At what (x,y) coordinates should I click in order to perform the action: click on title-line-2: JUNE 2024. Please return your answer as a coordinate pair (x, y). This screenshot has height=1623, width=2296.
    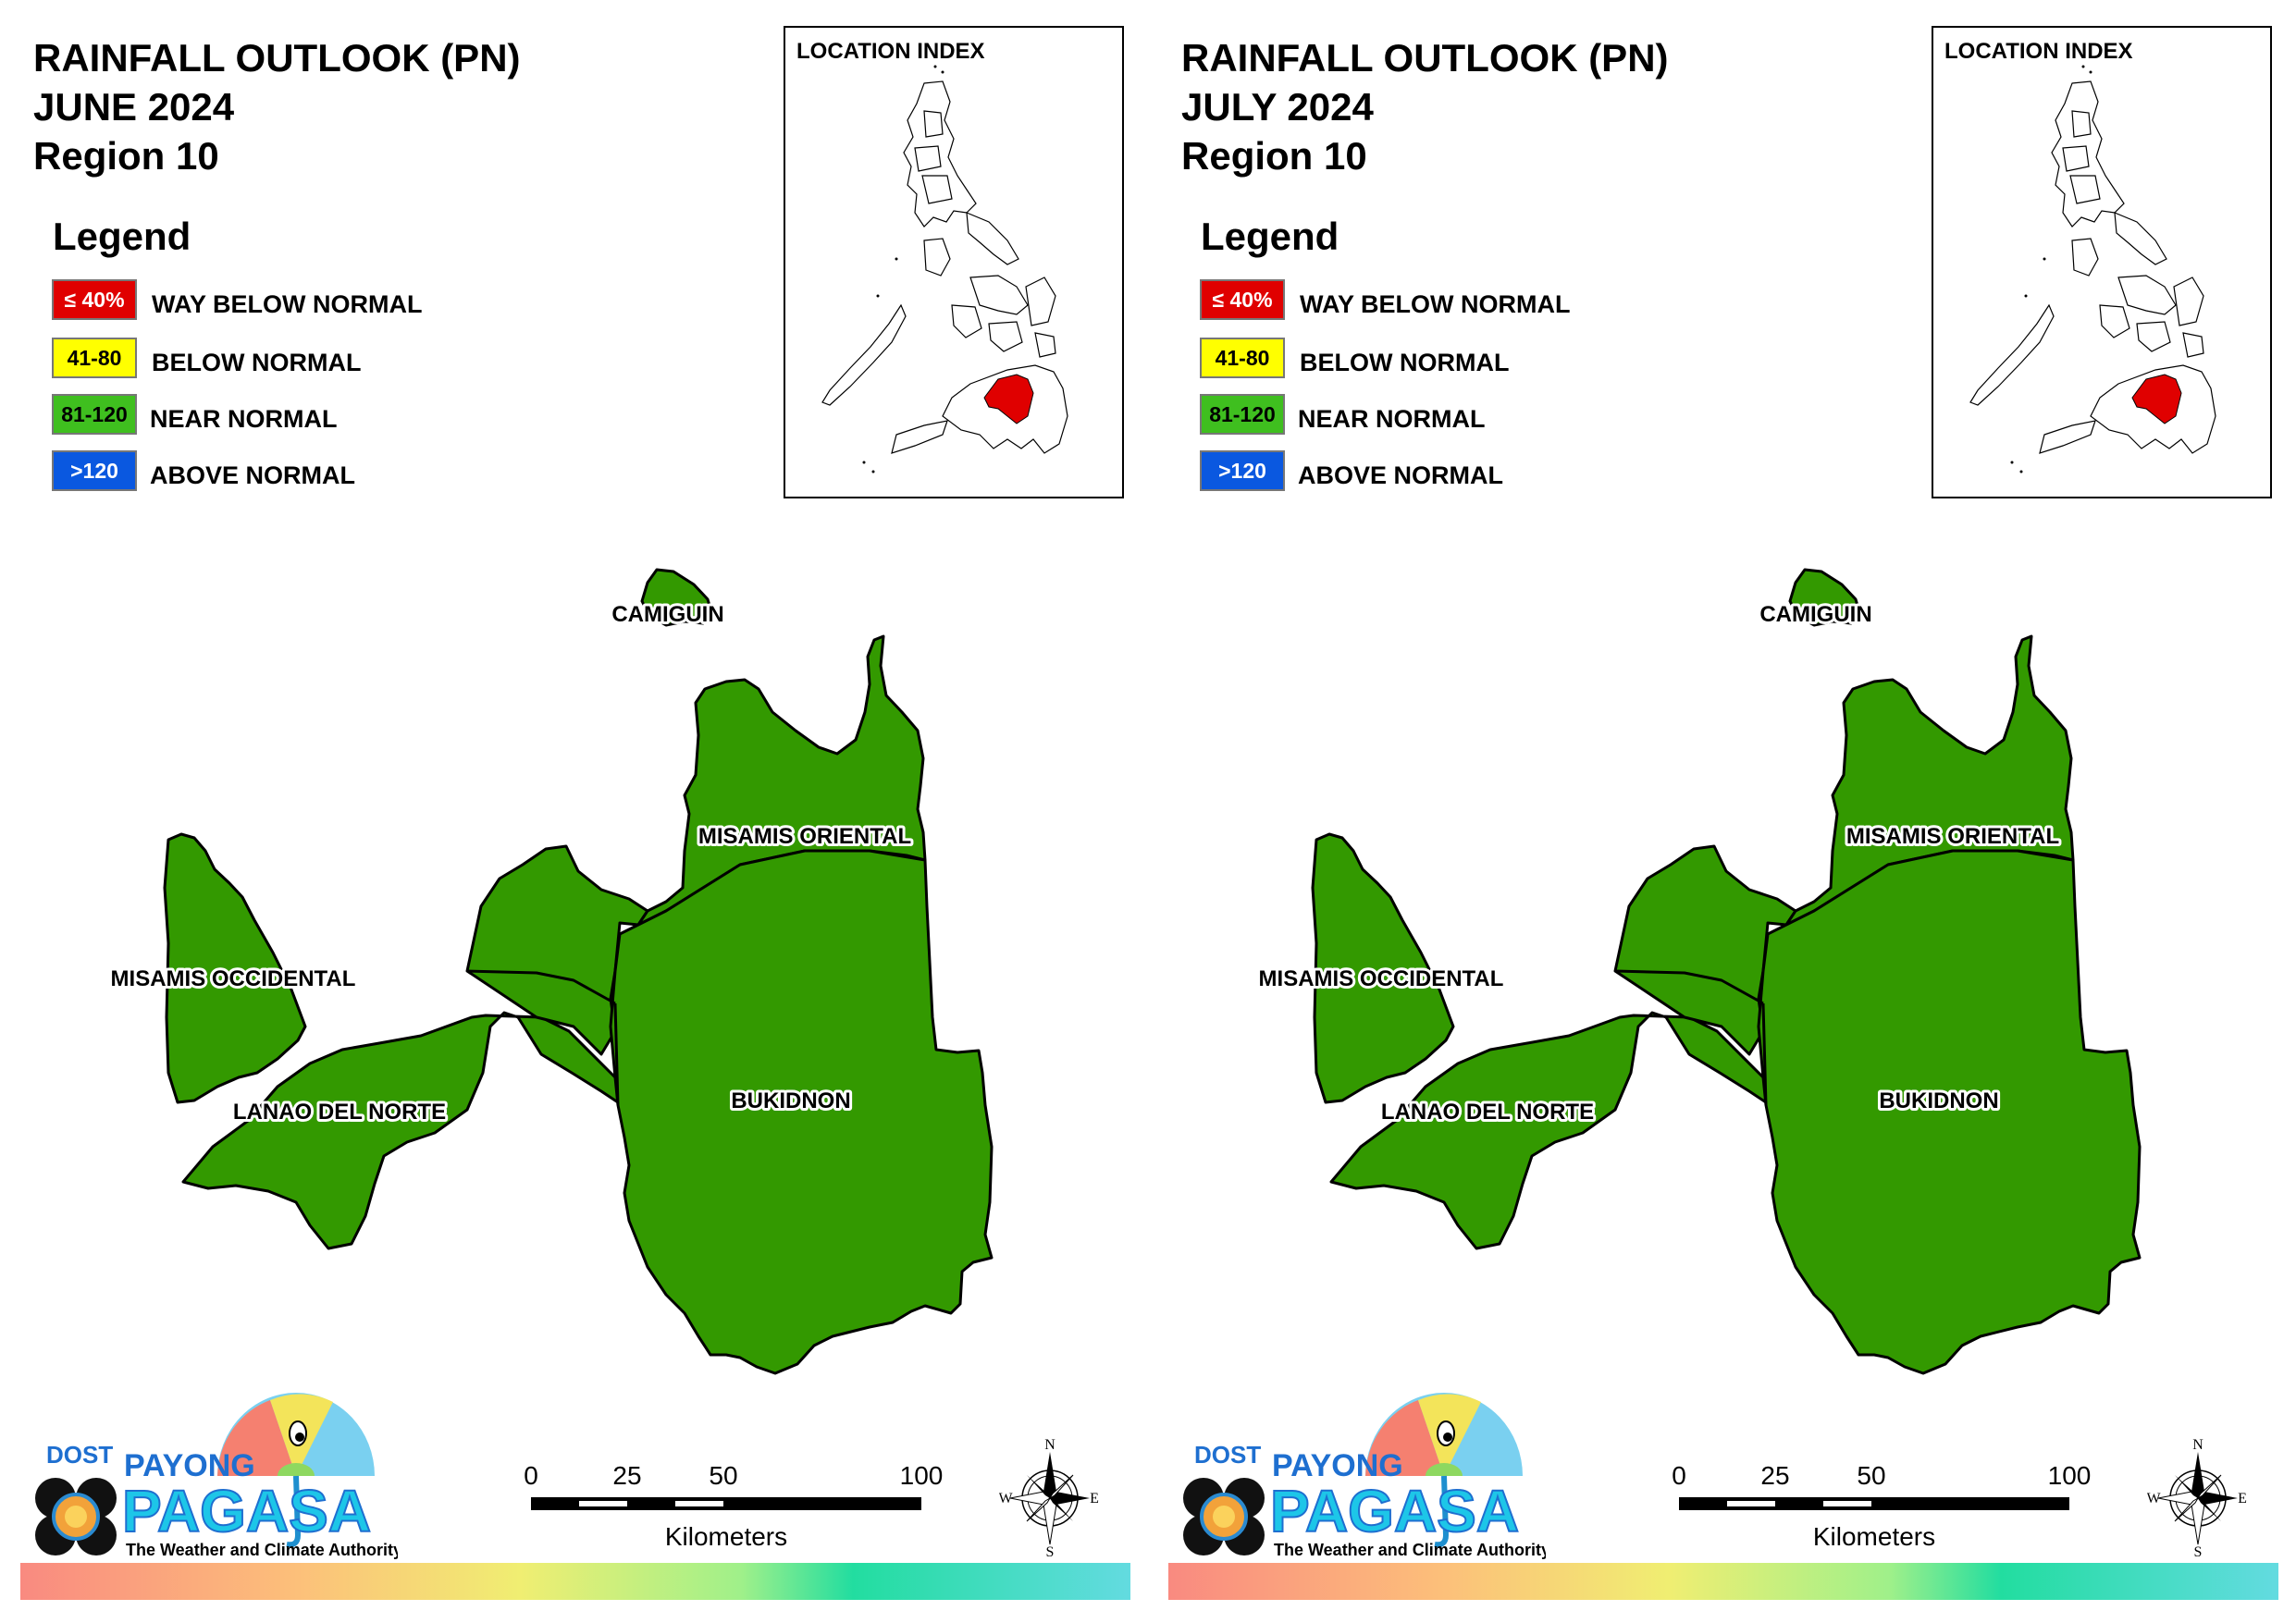
    Looking at the image, I should click on (134, 107).